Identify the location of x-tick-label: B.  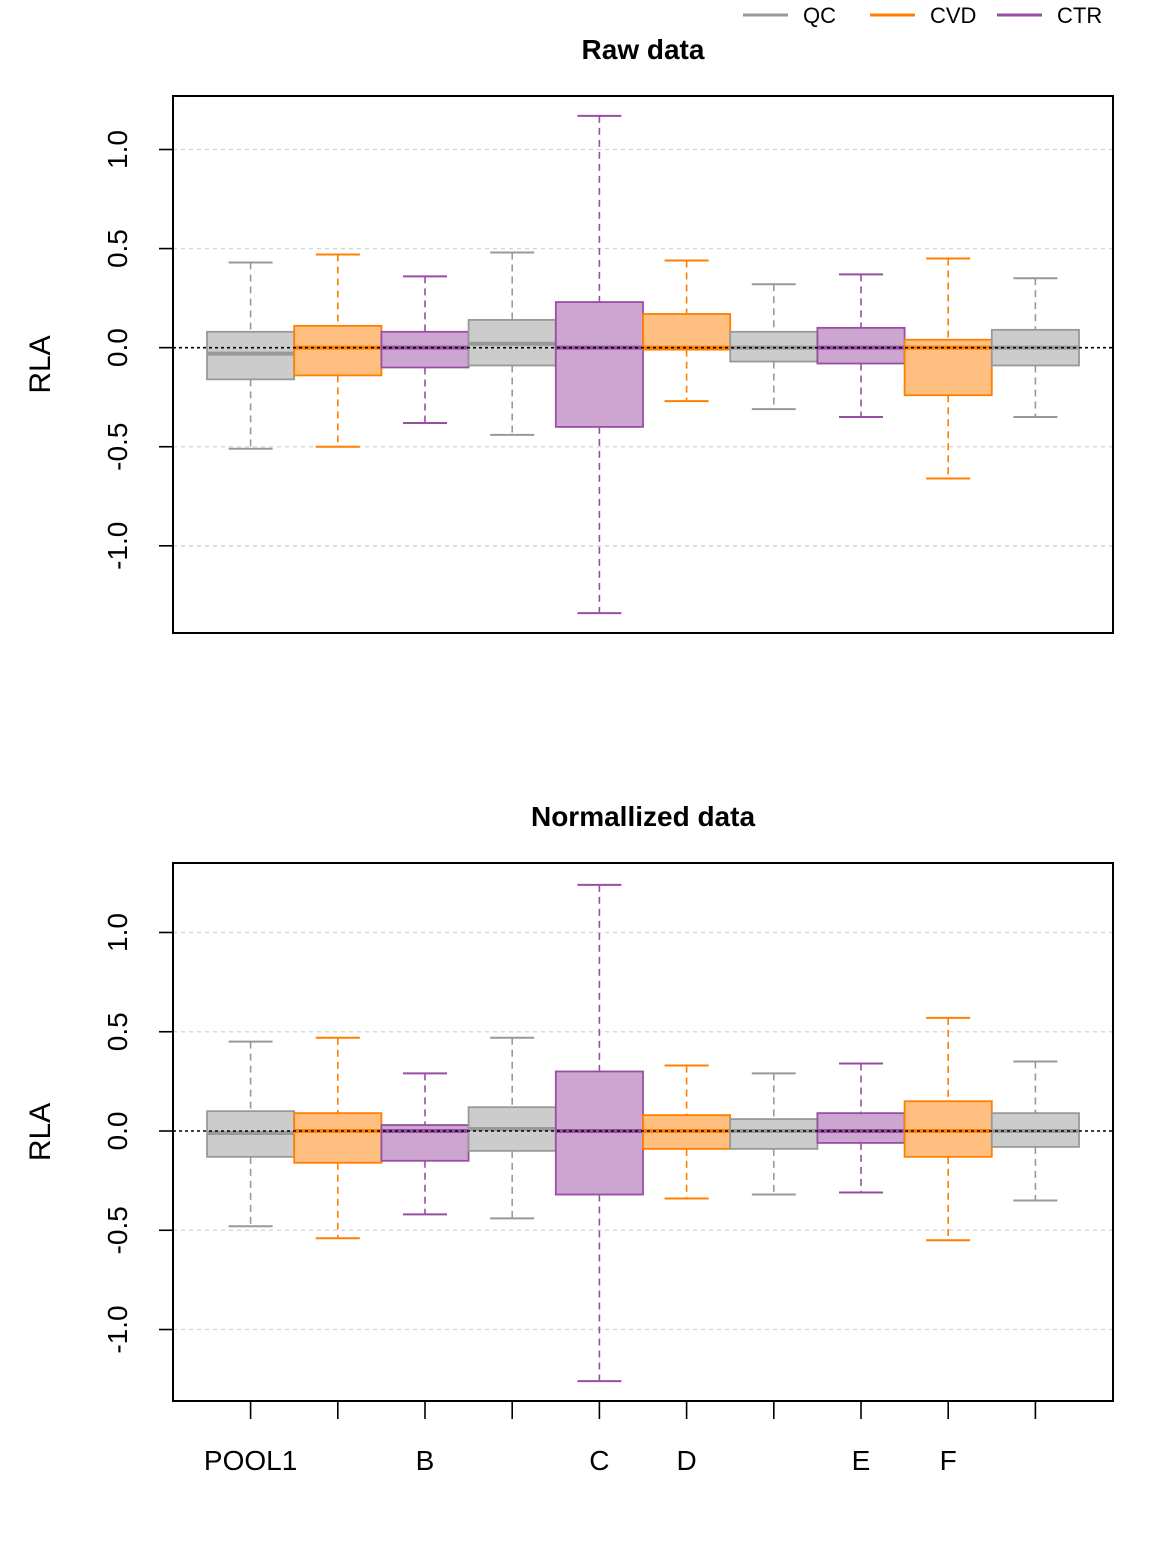
(425, 1460).